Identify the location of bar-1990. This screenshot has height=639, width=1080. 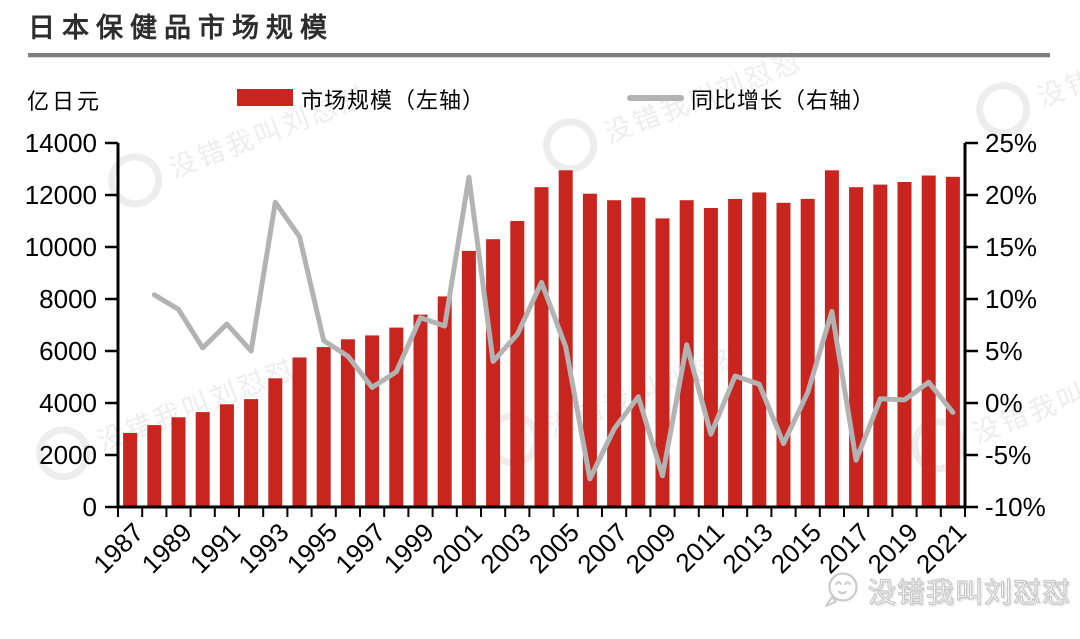
(202, 459).